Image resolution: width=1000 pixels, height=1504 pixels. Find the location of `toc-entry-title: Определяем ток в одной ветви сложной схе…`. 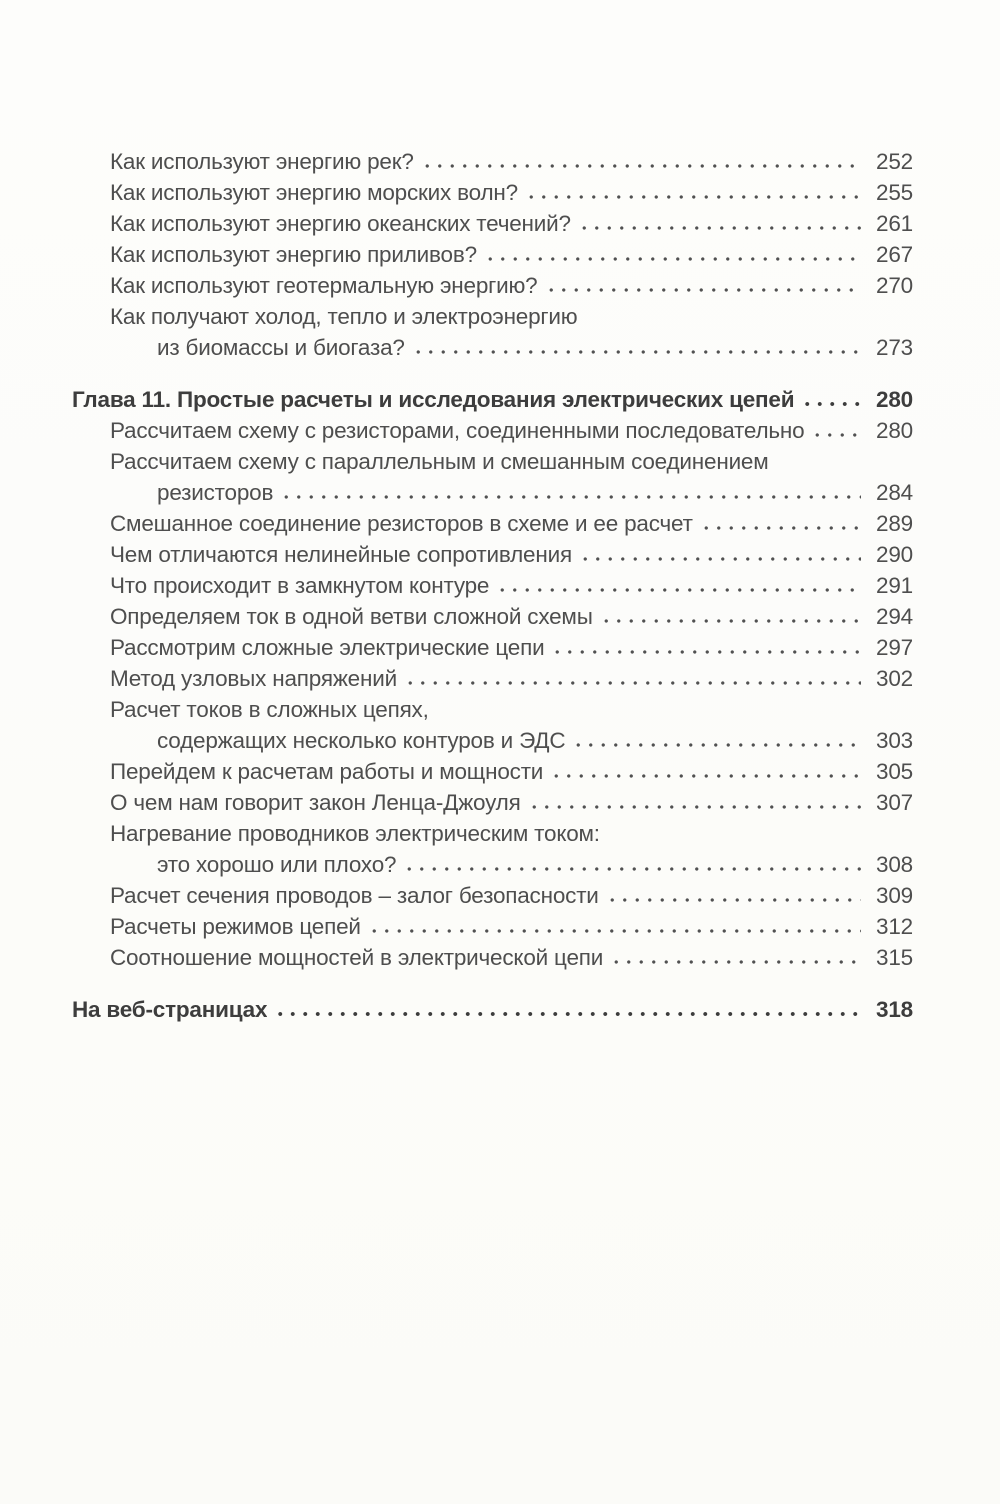

toc-entry-title: Определяем ток в одной ветви сложной схе… is located at coordinates (351, 616).